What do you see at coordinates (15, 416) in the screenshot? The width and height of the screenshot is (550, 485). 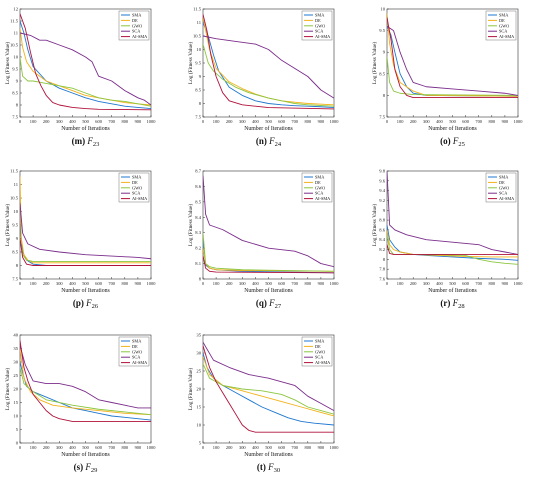 I see `y-tick-label: 10` at bounding box center [15, 416].